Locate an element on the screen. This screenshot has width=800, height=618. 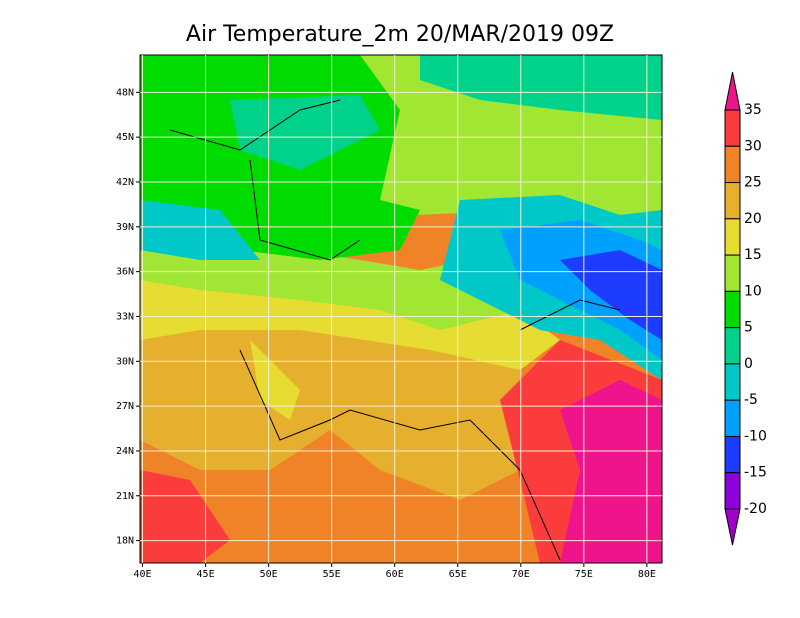
x-tick-label: 65E is located at coordinates (458, 574).